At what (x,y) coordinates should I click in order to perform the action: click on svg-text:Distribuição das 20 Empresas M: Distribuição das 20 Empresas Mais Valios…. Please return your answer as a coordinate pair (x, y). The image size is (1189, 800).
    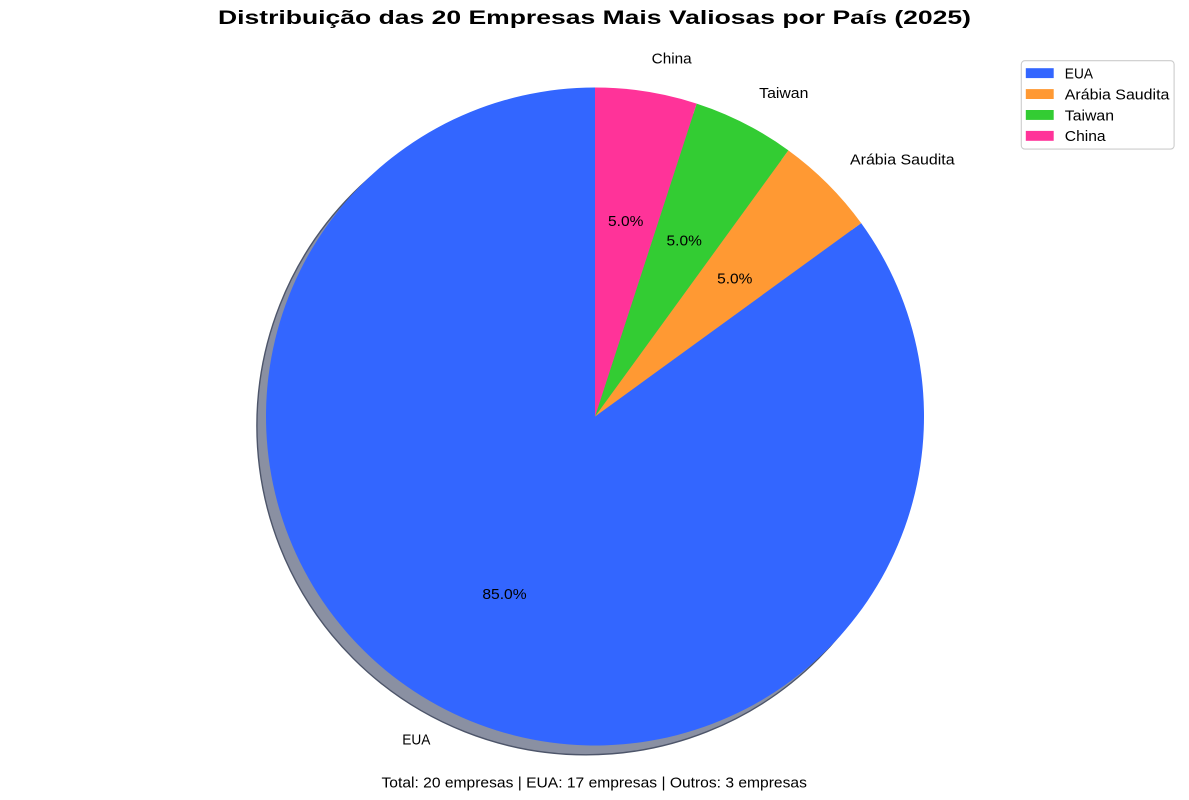
    Looking at the image, I should click on (594, 18).